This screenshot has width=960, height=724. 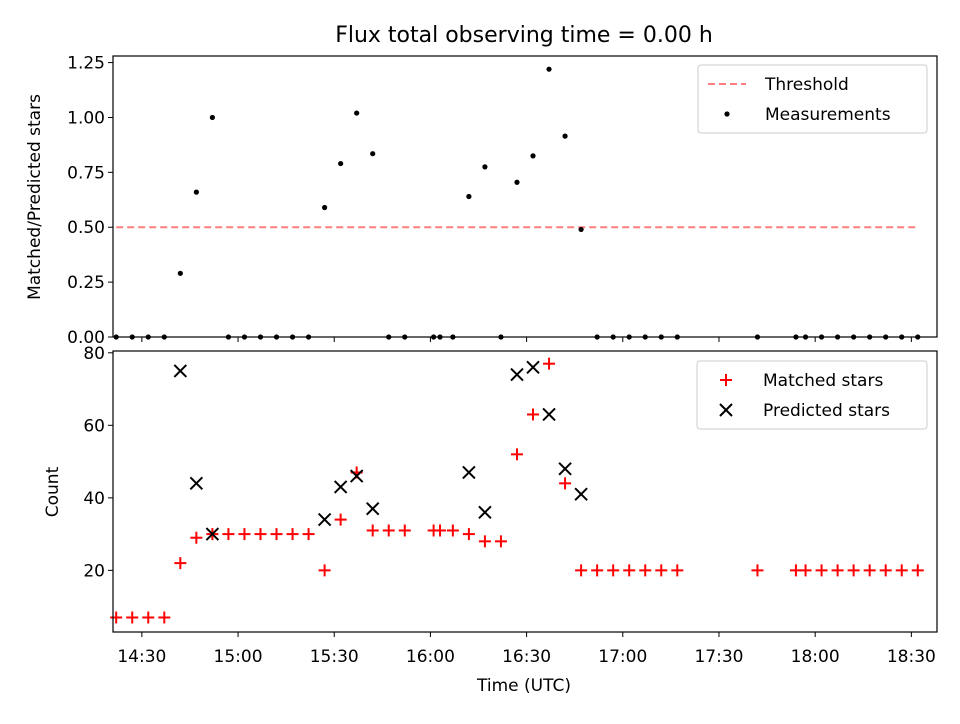 What do you see at coordinates (238, 657) in the screenshot?
I see `x-tick-label: 15:00` at bounding box center [238, 657].